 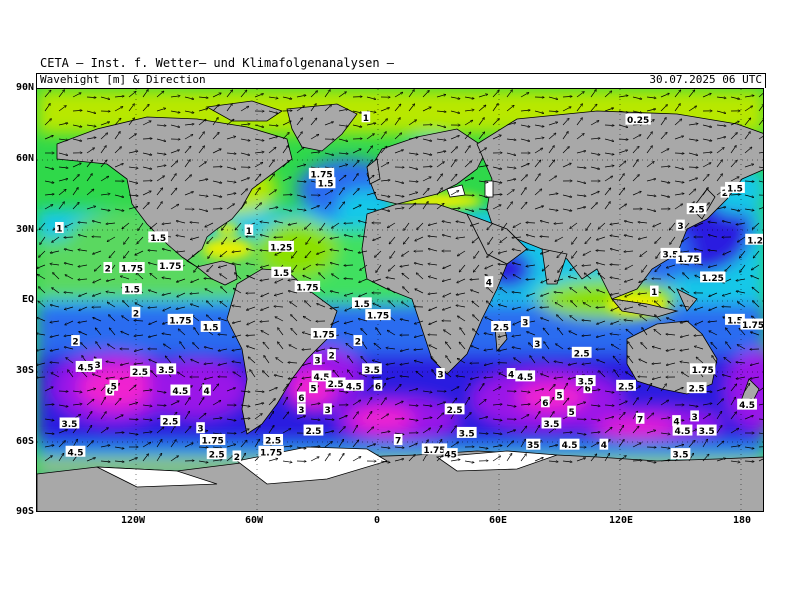 I want to click on wave-height-label: 1, so click(x=654, y=291).